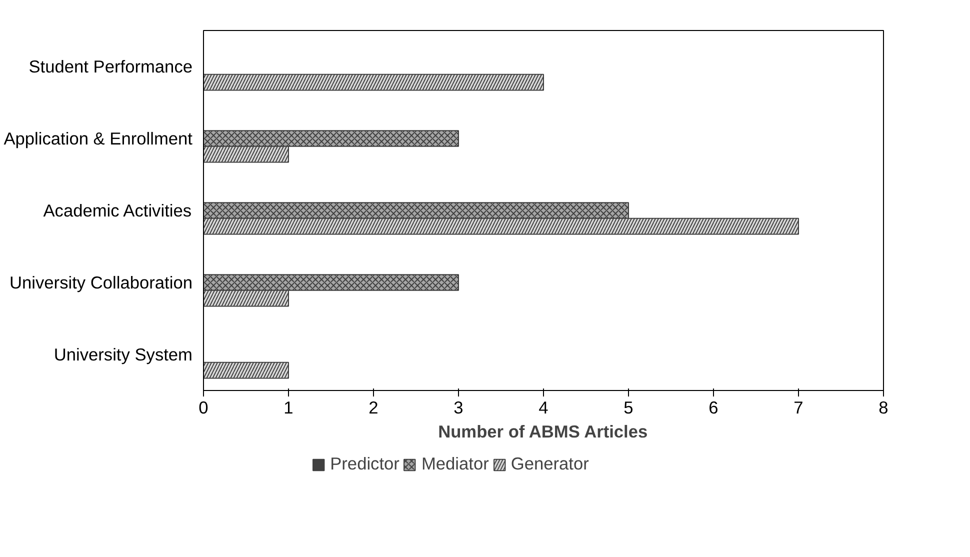  Describe the element at coordinates (365, 464) in the screenshot. I see `legend-label: Predictor` at that location.